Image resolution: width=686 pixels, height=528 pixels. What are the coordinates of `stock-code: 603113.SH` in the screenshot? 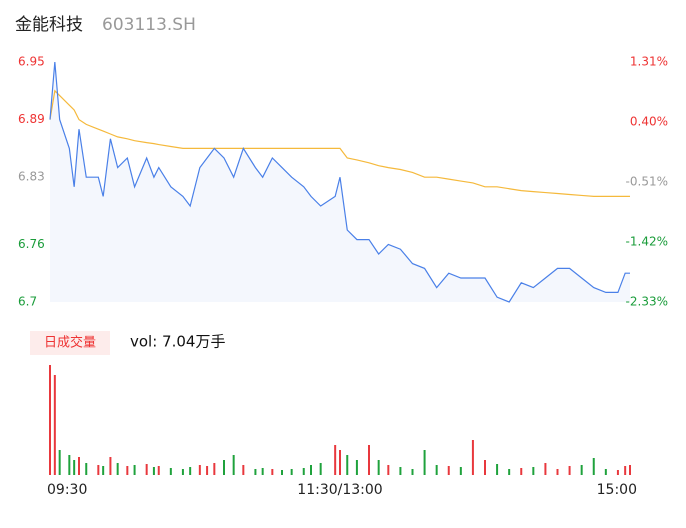 It's located at (149, 25).